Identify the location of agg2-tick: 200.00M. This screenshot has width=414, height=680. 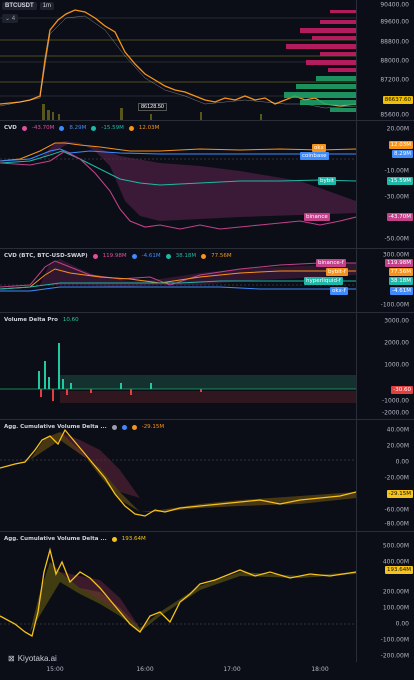
(395, 592).